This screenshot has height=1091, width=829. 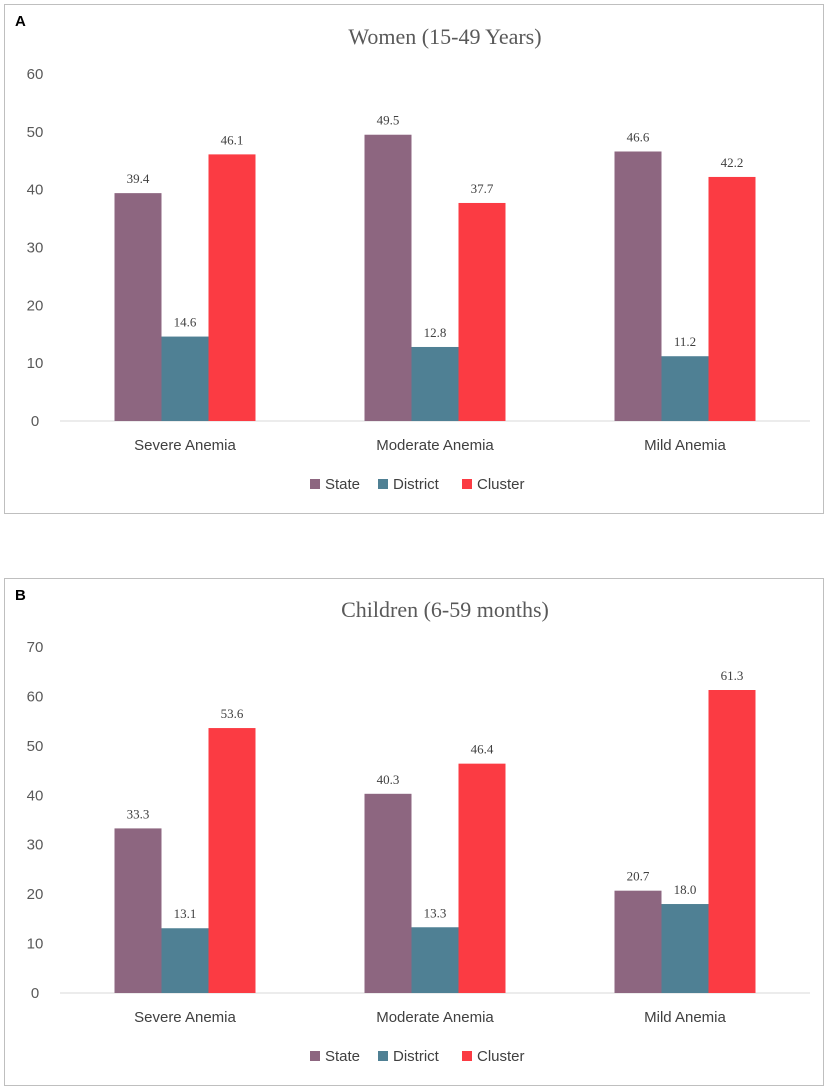 What do you see at coordinates (388, 779) in the screenshot?
I see `data-label: 40.3` at bounding box center [388, 779].